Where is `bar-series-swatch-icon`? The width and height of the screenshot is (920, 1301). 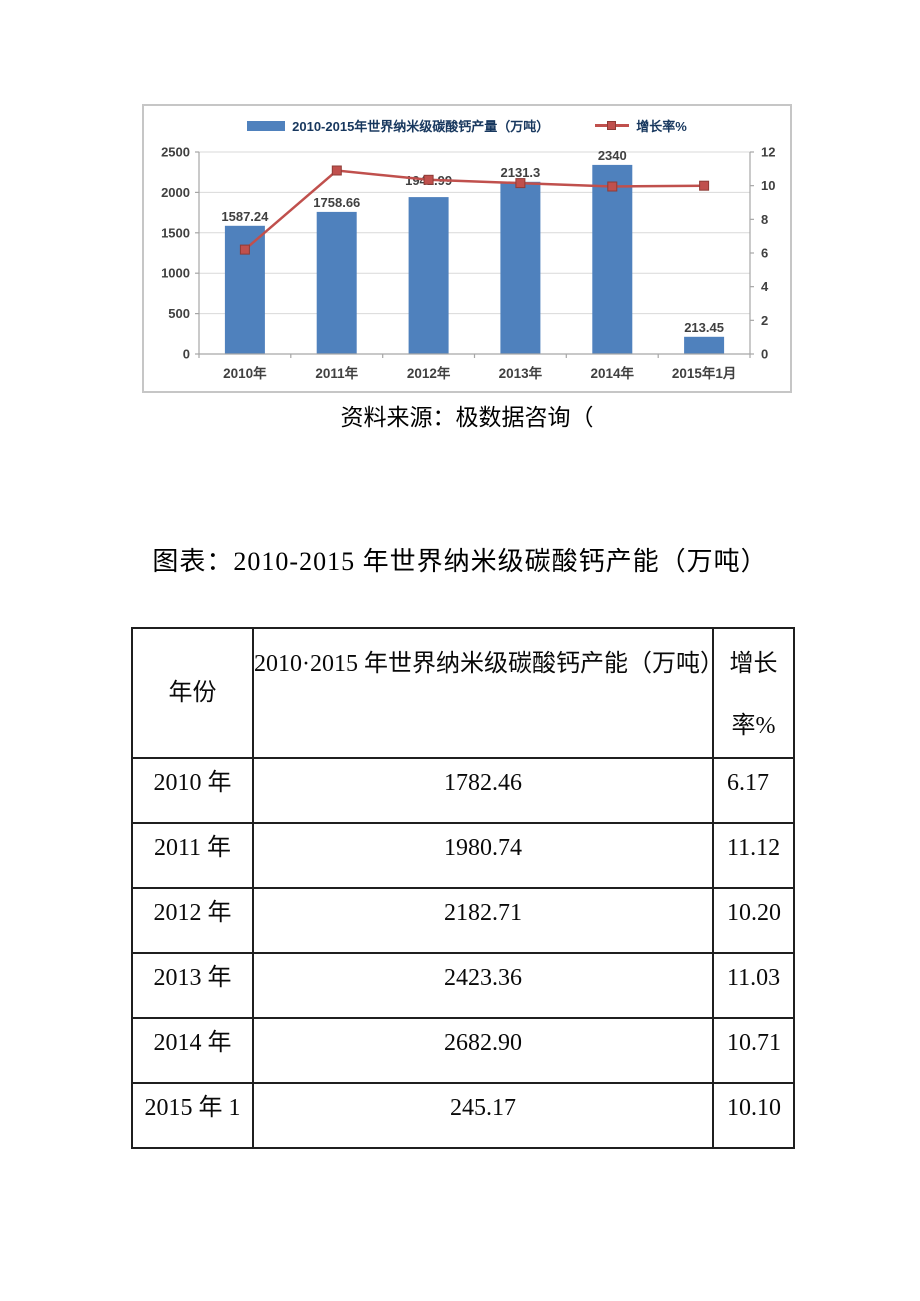
bar-series-swatch-icon is located at coordinates (266, 125).